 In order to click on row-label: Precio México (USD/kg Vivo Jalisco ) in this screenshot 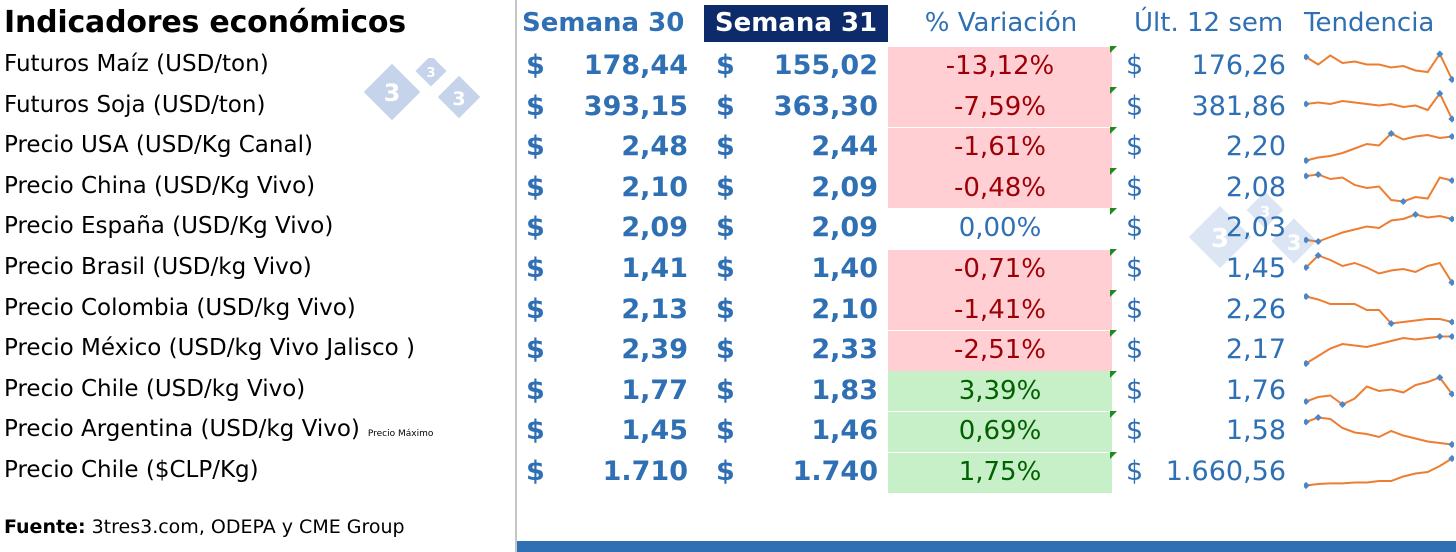, I will do `click(209, 348)`.